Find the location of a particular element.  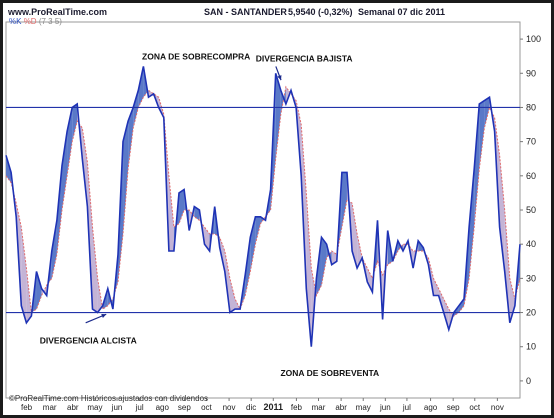

y-tick-label: 10 is located at coordinates (531, 347).